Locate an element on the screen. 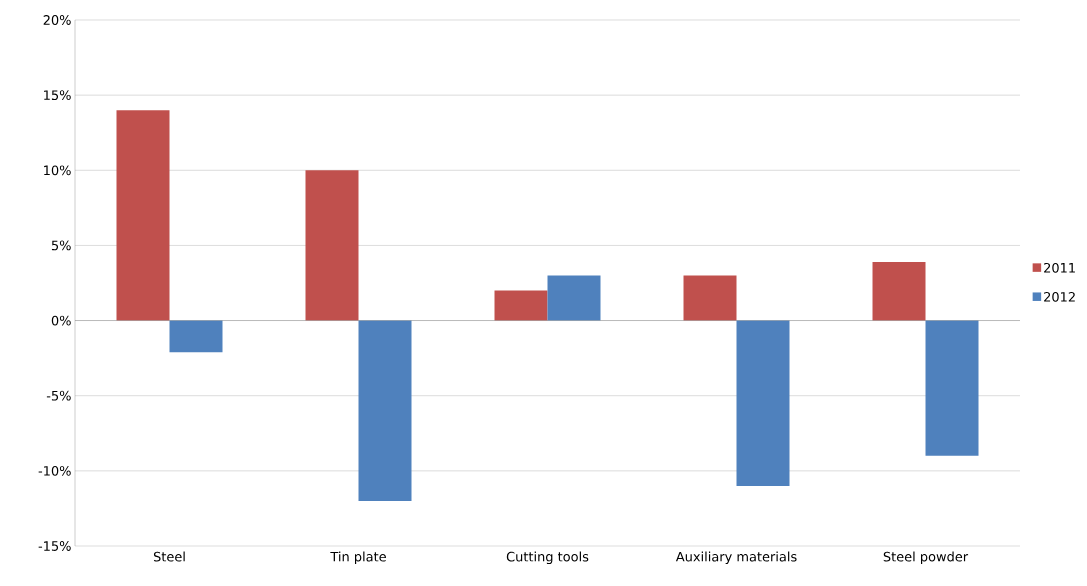 The image size is (1087, 586). y-tick-label: 15% is located at coordinates (57, 95).